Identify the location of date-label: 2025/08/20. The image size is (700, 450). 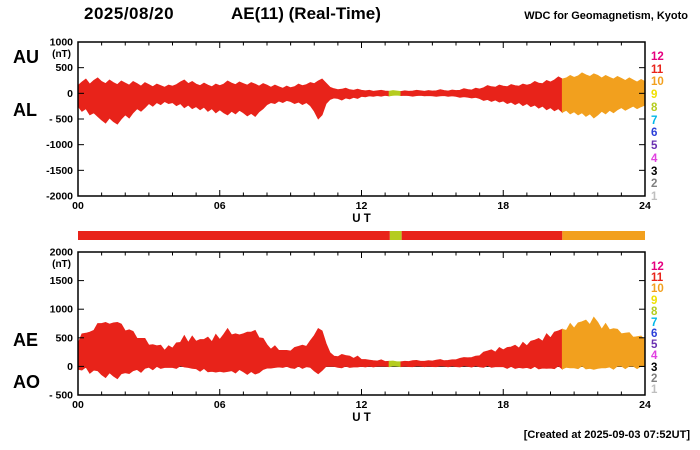
(129, 13).